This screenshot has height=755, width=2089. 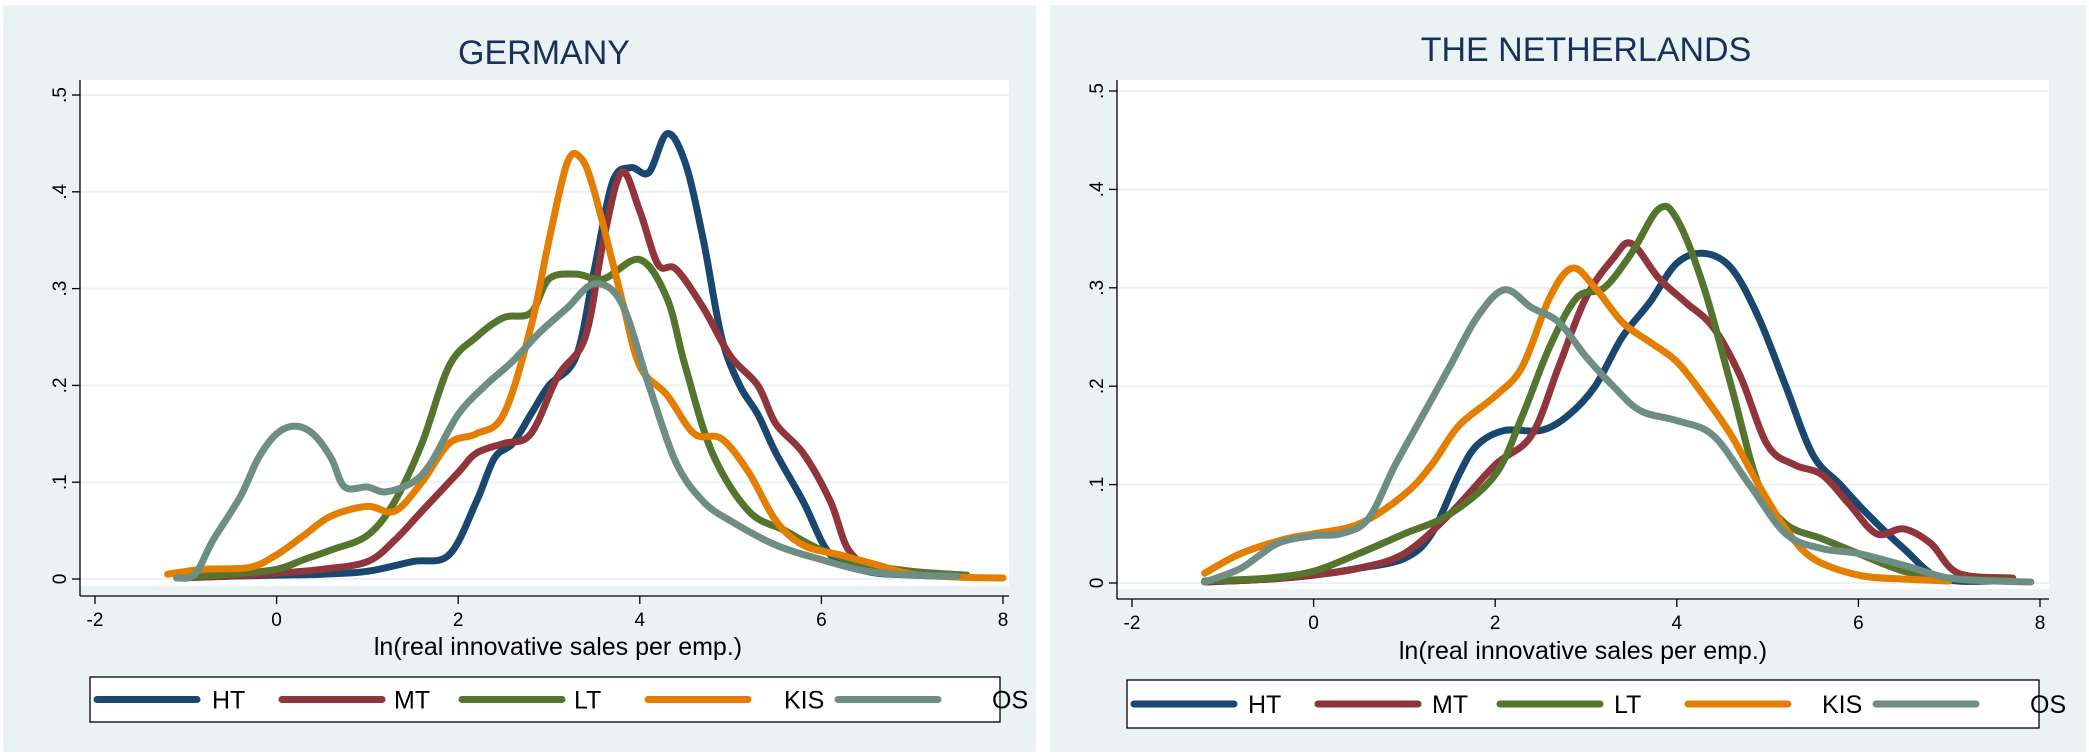 What do you see at coordinates (1264, 705) in the screenshot?
I see `netherlands-legend-label-ht: HT` at bounding box center [1264, 705].